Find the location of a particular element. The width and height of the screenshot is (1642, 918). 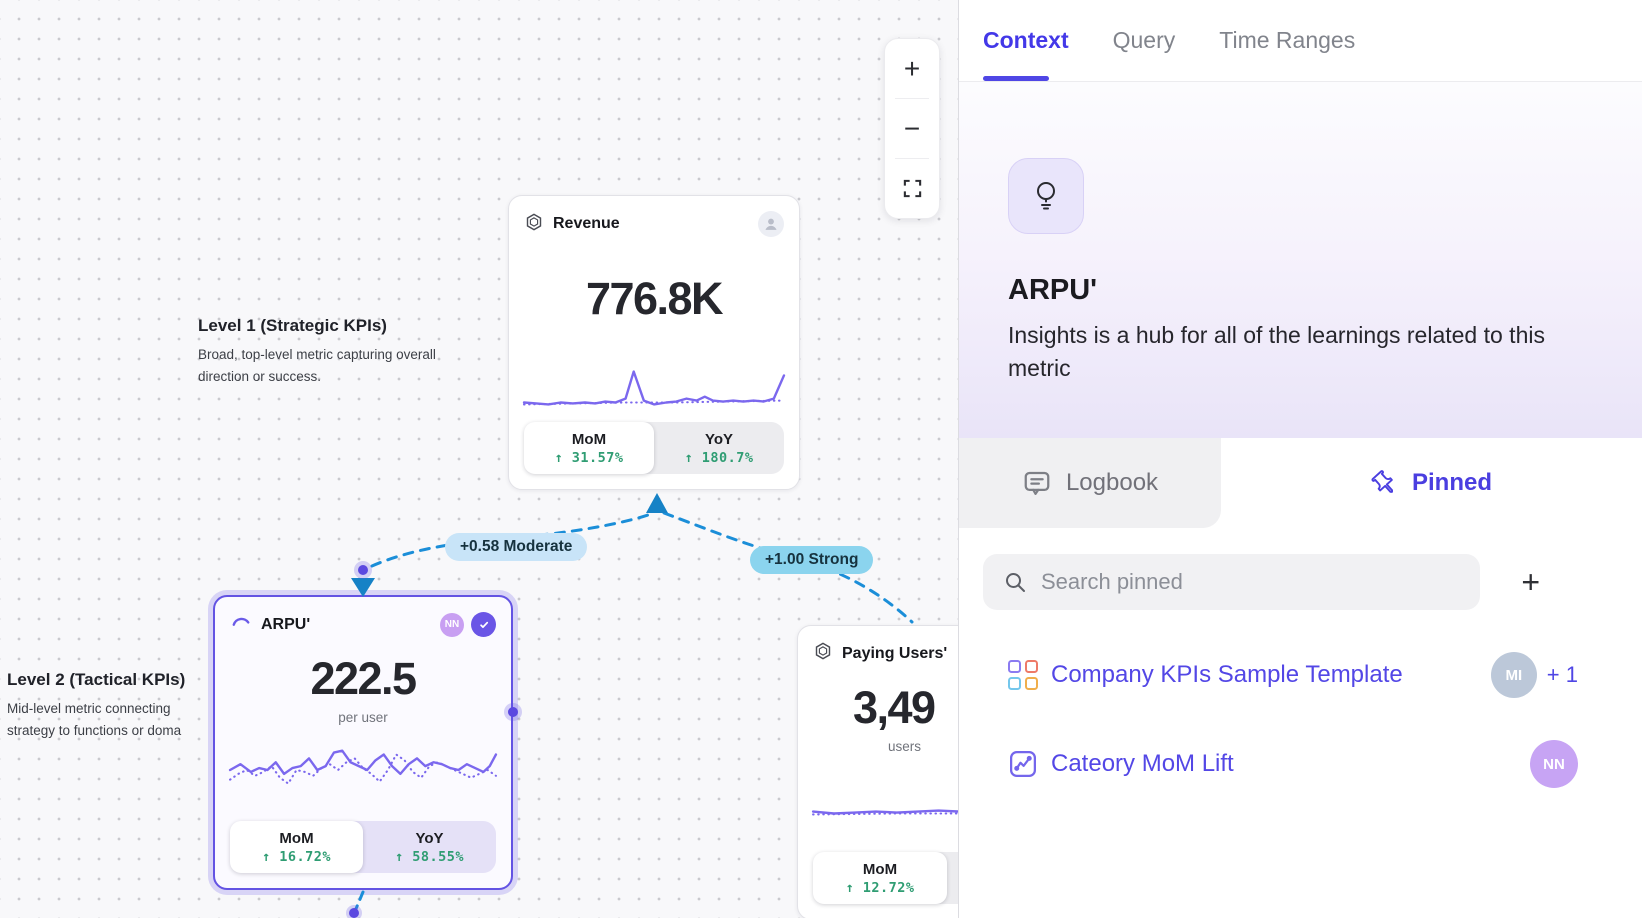

pinned-item-label: Company KPIs Sample Template is located at coordinates (1227, 674).